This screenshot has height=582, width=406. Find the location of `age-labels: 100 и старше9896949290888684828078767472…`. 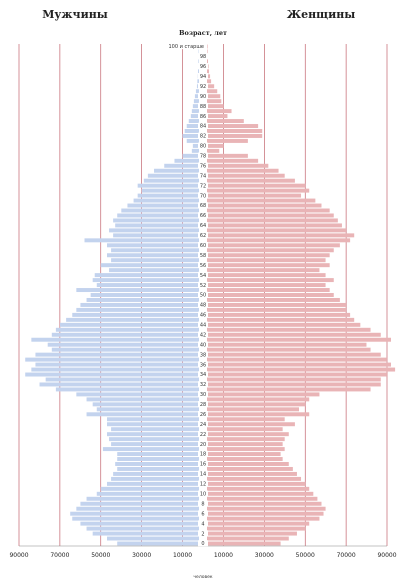

age-labels: 100 и старше9896949290888684828078767472… is located at coordinates (187, 295).